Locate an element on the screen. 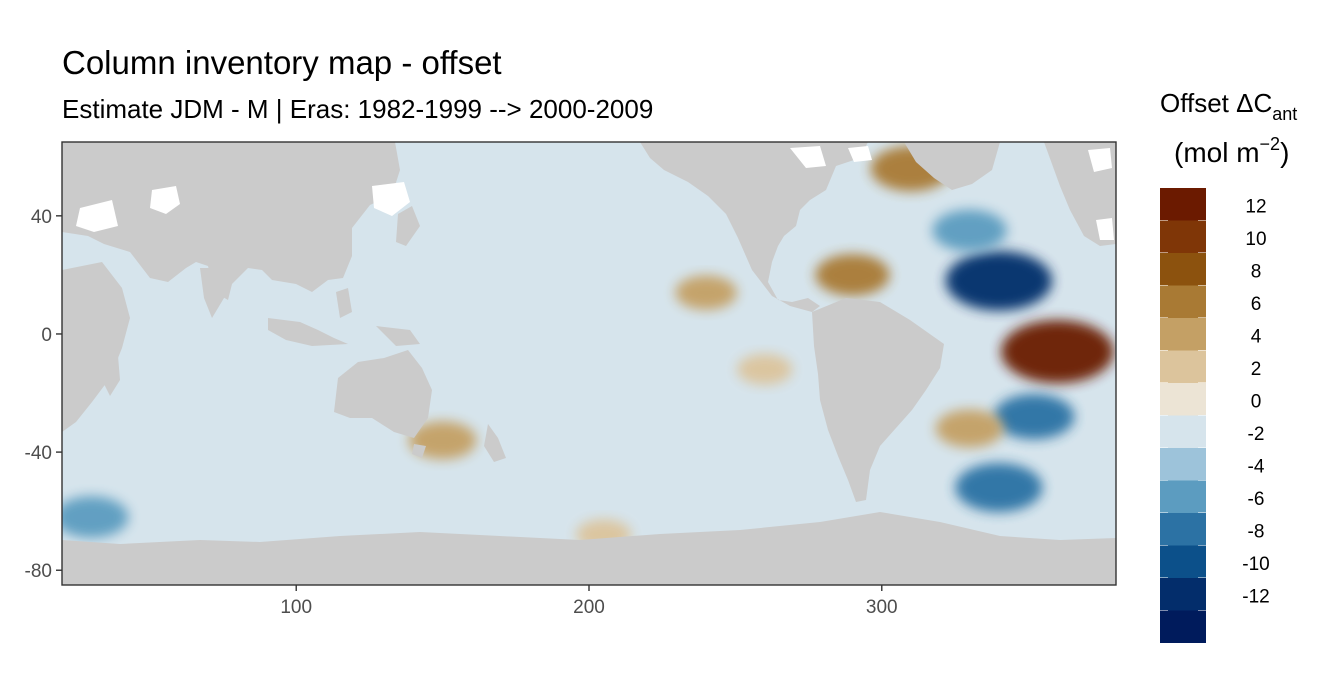 The height and width of the screenshot is (677, 1344). legend-label-0: 12 is located at coordinates (1255, 207).